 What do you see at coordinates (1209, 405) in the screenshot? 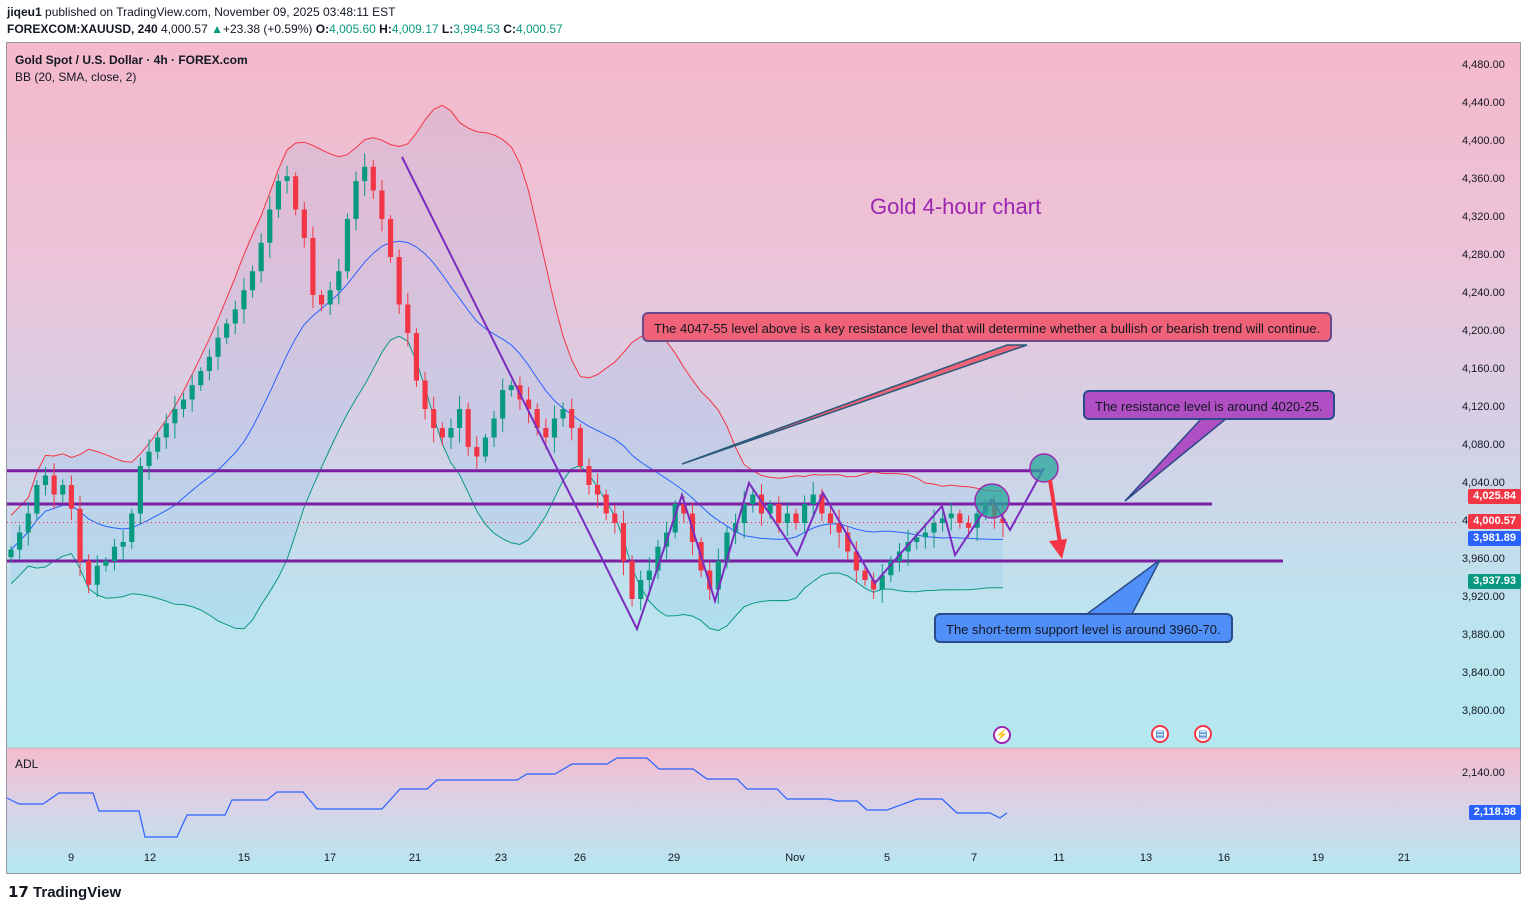
I see `resistance-callout: The resistance level is around 4020-25.` at bounding box center [1209, 405].